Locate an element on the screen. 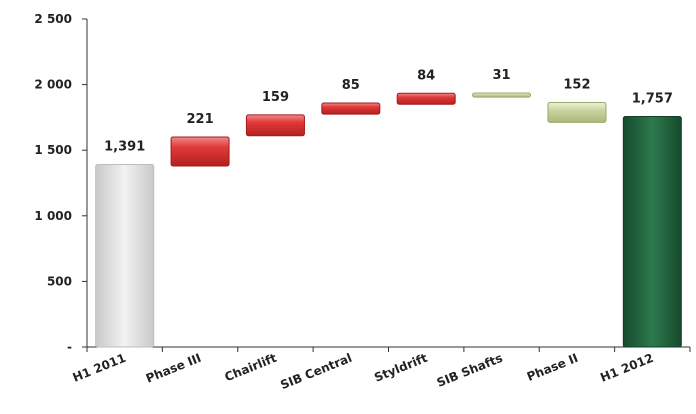 This screenshot has height=414, width=696. x-tick-label: Phase II is located at coordinates (552, 367).